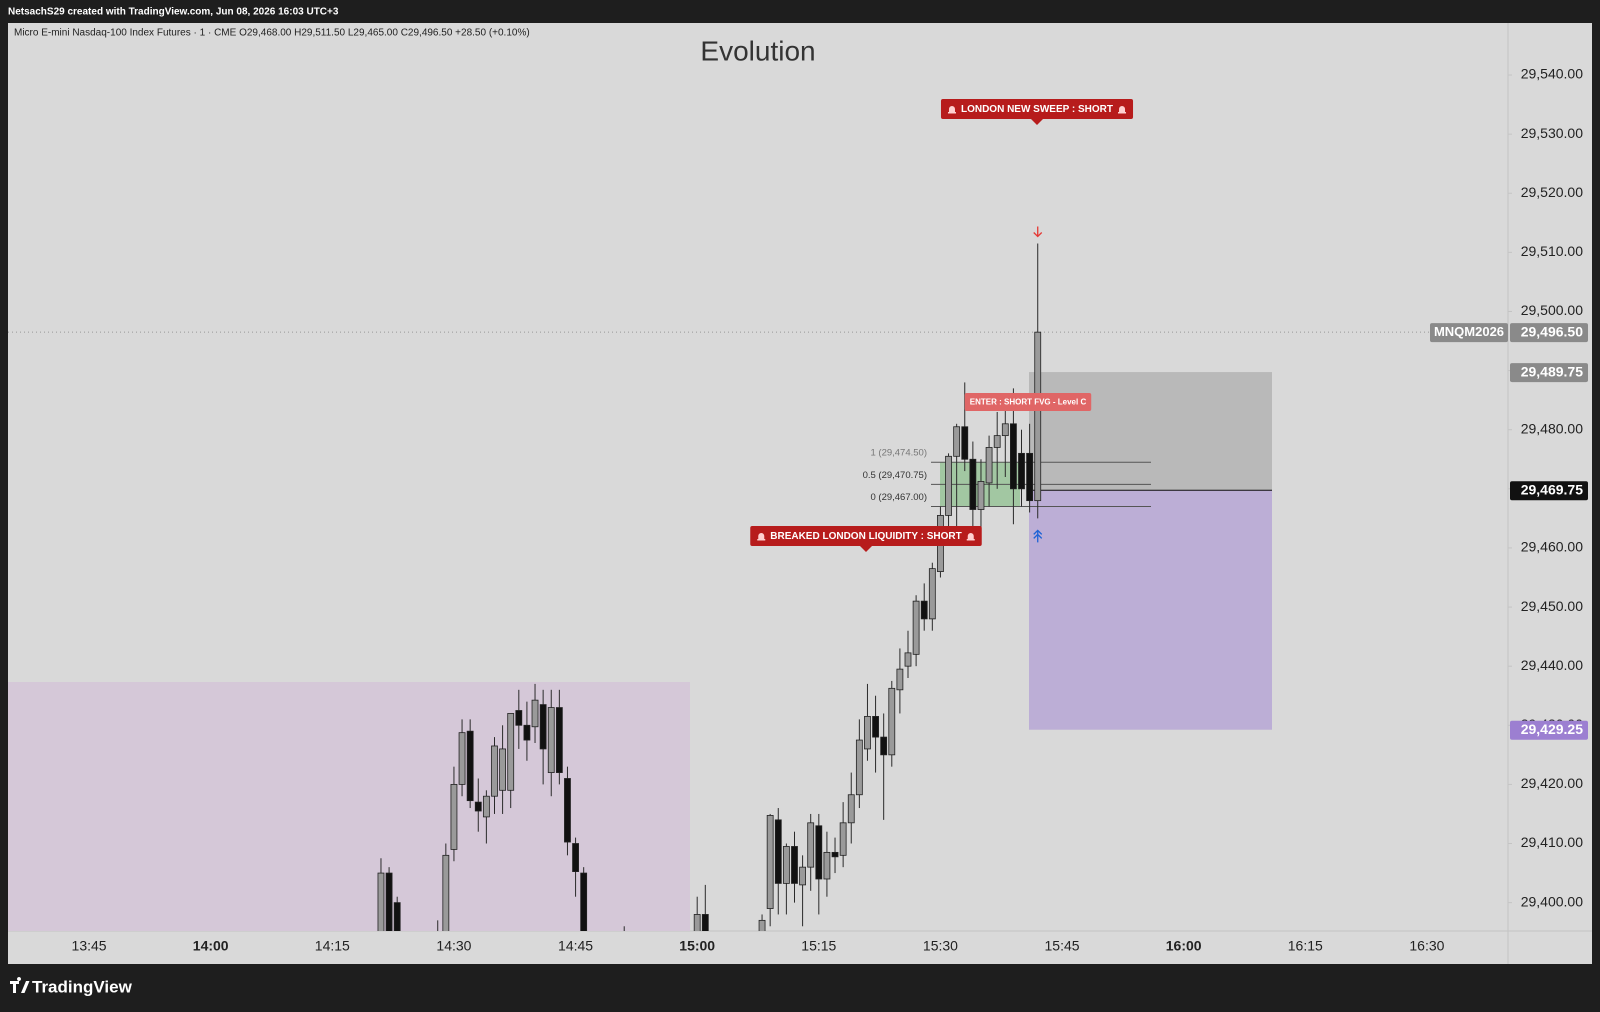  What do you see at coordinates (818, 946) in the screenshot?
I see `x-tick-label: 15:15` at bounding box center [818, 946].